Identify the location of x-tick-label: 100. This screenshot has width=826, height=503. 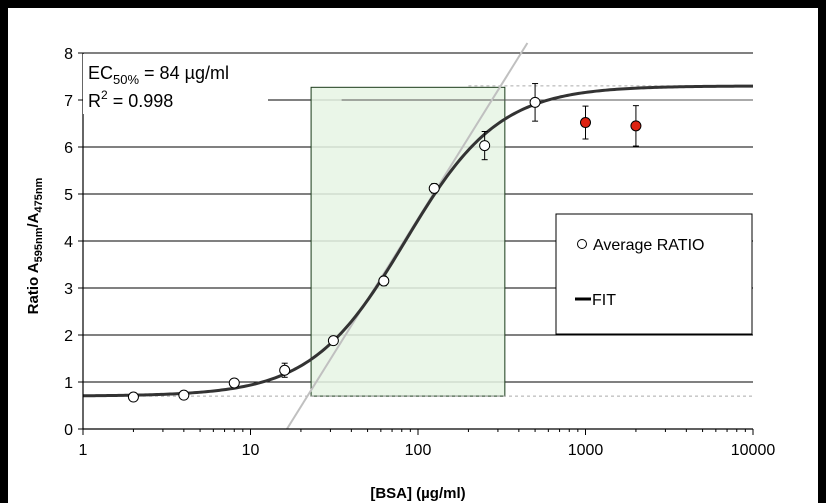
(418, 450).